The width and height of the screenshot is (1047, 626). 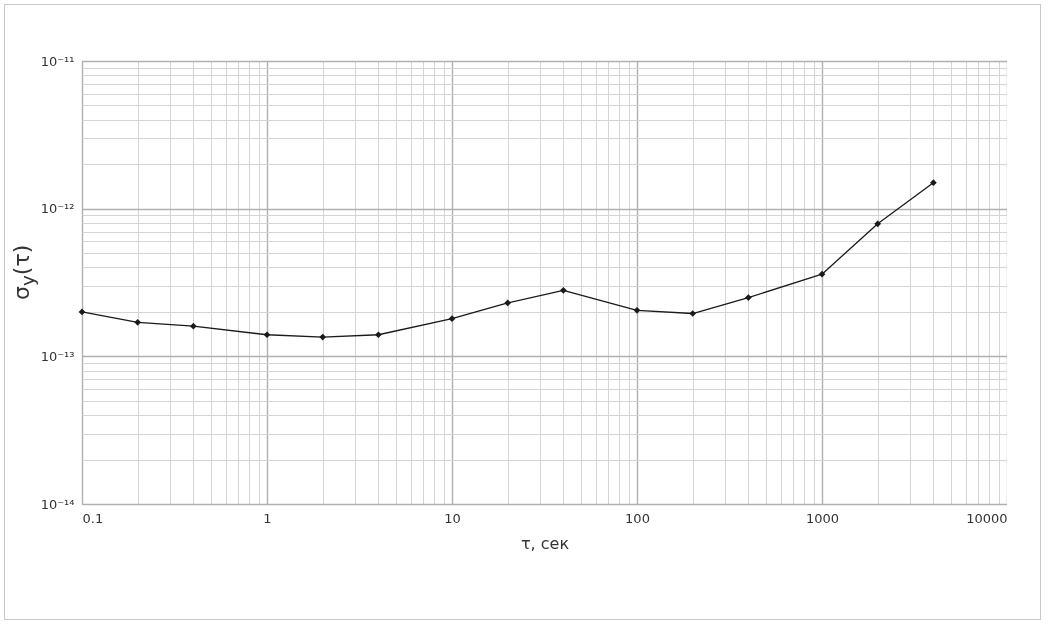 I want to click on x-tick-label: 10000, so click(x=987, y=518).